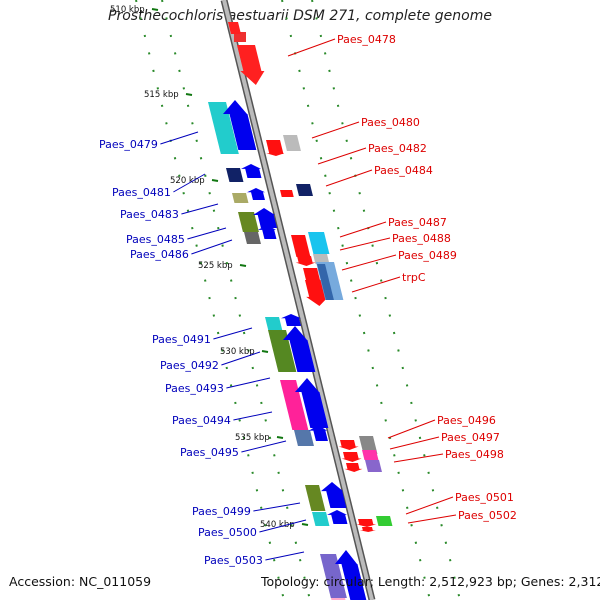  What do you see at coordinates (390, 122) in the screenshot?
I see `reverse-gene-label: Paes_0480` at bounding box center [390, 122].